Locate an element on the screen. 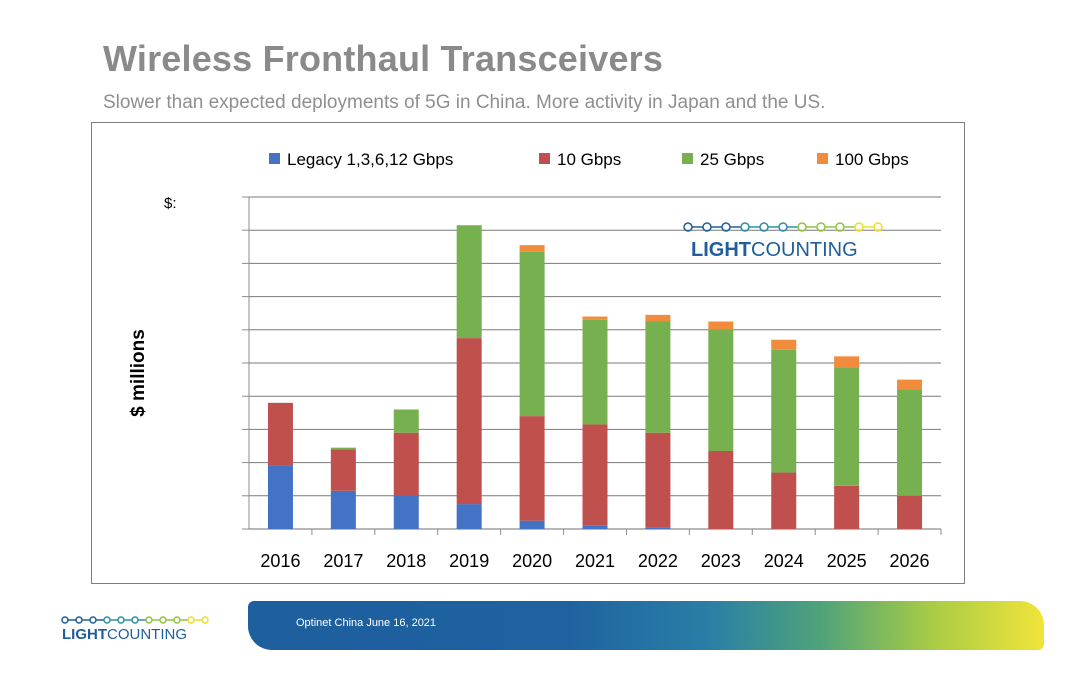 The height and width of the screenshot is (689, 1080). x-tick-label: 2024 is located at coordinates (784, 561).